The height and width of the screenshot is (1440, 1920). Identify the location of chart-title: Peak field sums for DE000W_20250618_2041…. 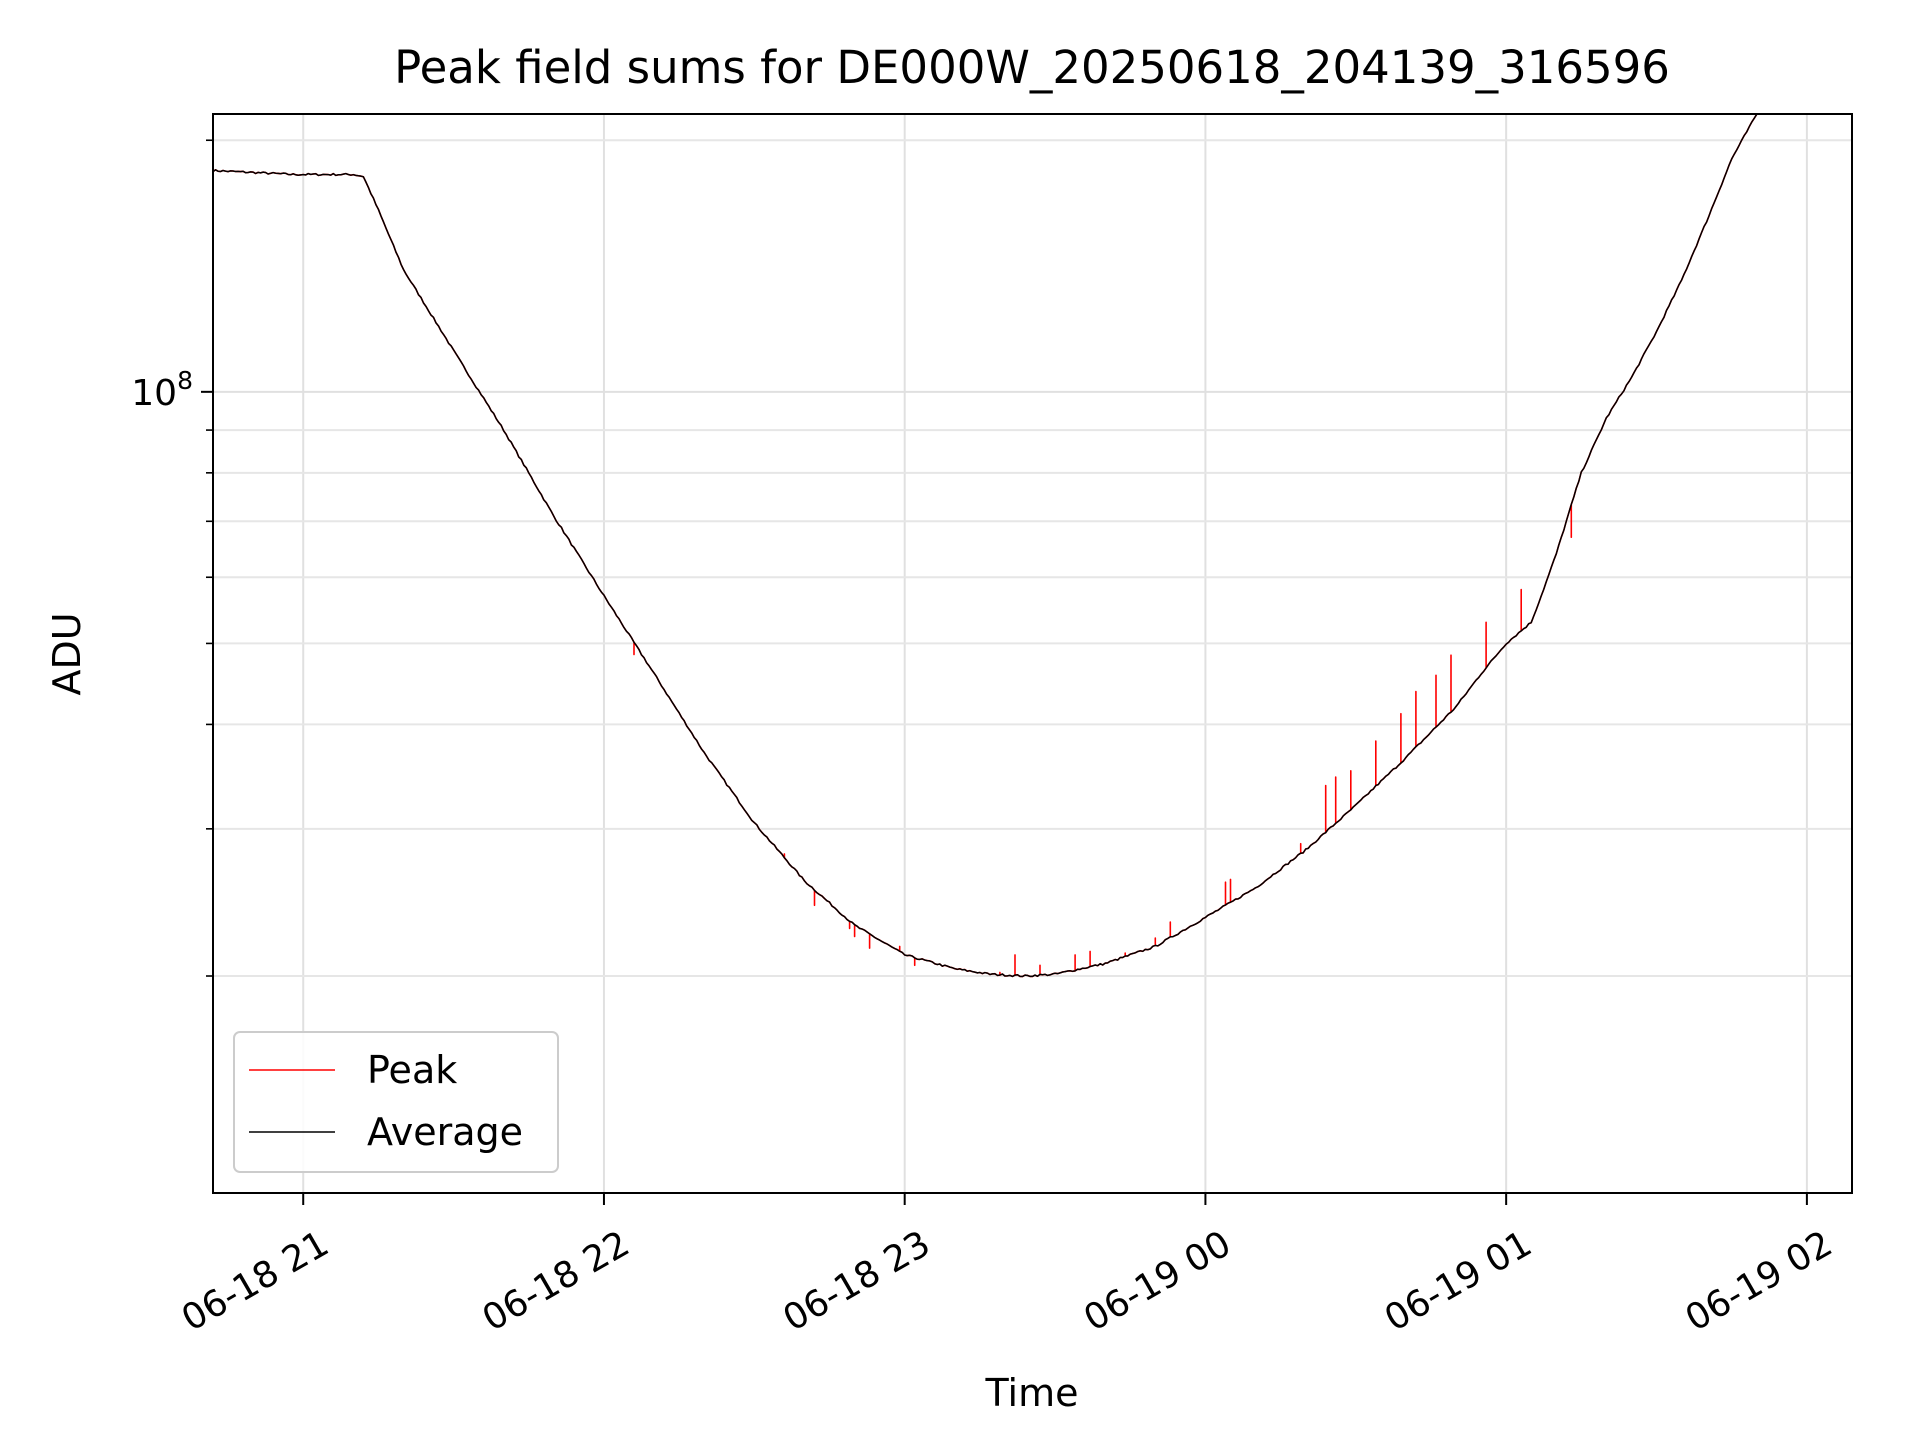
(1032, 67).